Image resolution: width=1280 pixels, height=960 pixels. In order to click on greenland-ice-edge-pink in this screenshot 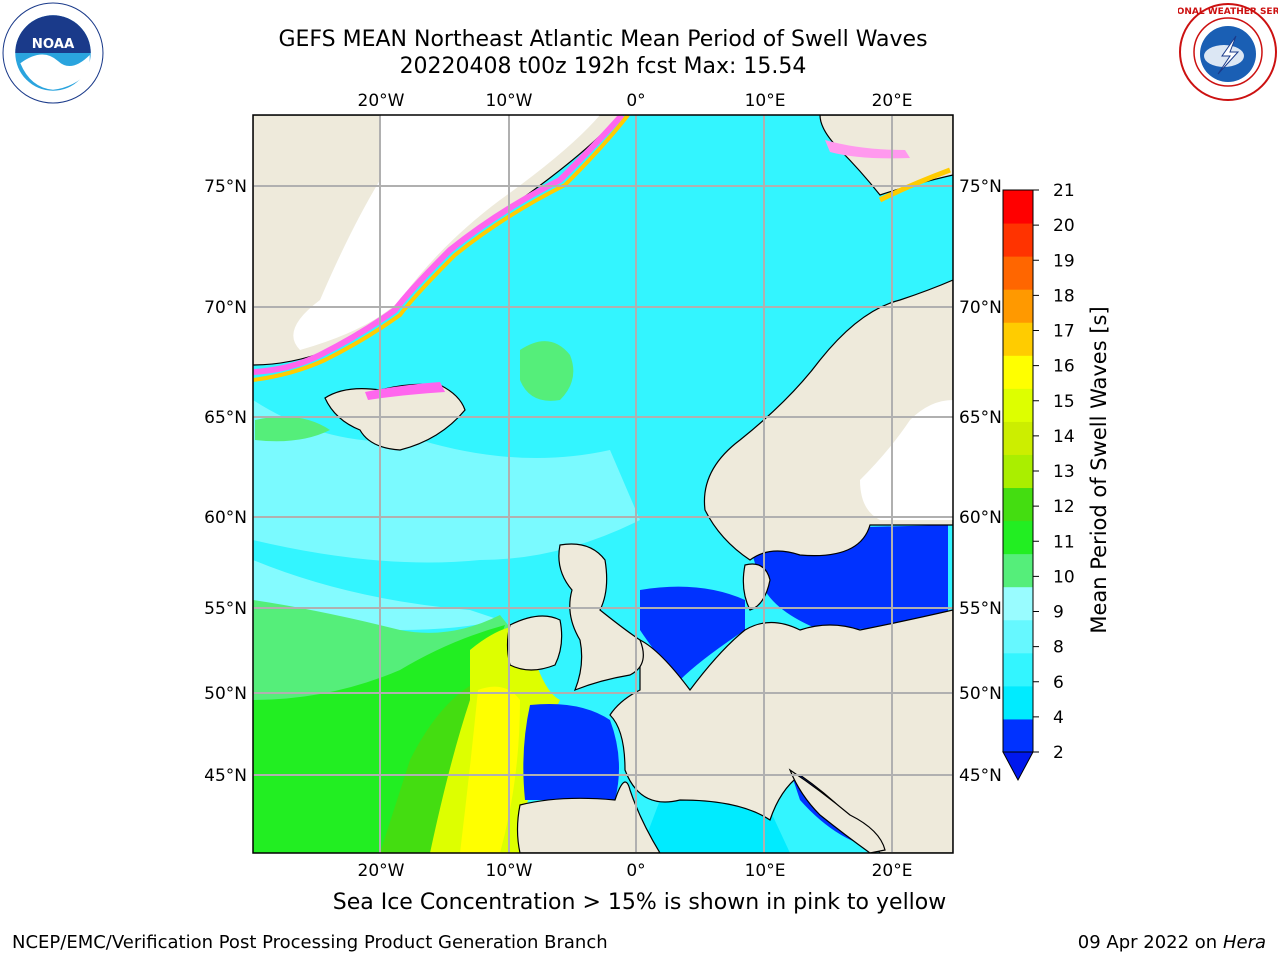, I will do `click(439, 245)`.